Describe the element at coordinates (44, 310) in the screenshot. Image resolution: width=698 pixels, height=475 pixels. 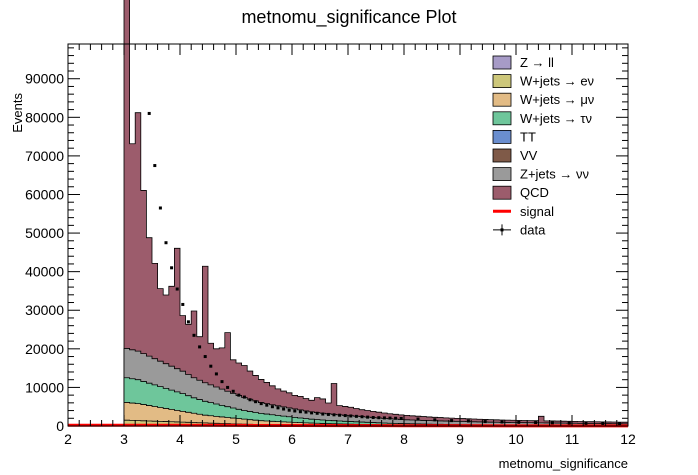
I see `y-tick-label: 30000` at that location.